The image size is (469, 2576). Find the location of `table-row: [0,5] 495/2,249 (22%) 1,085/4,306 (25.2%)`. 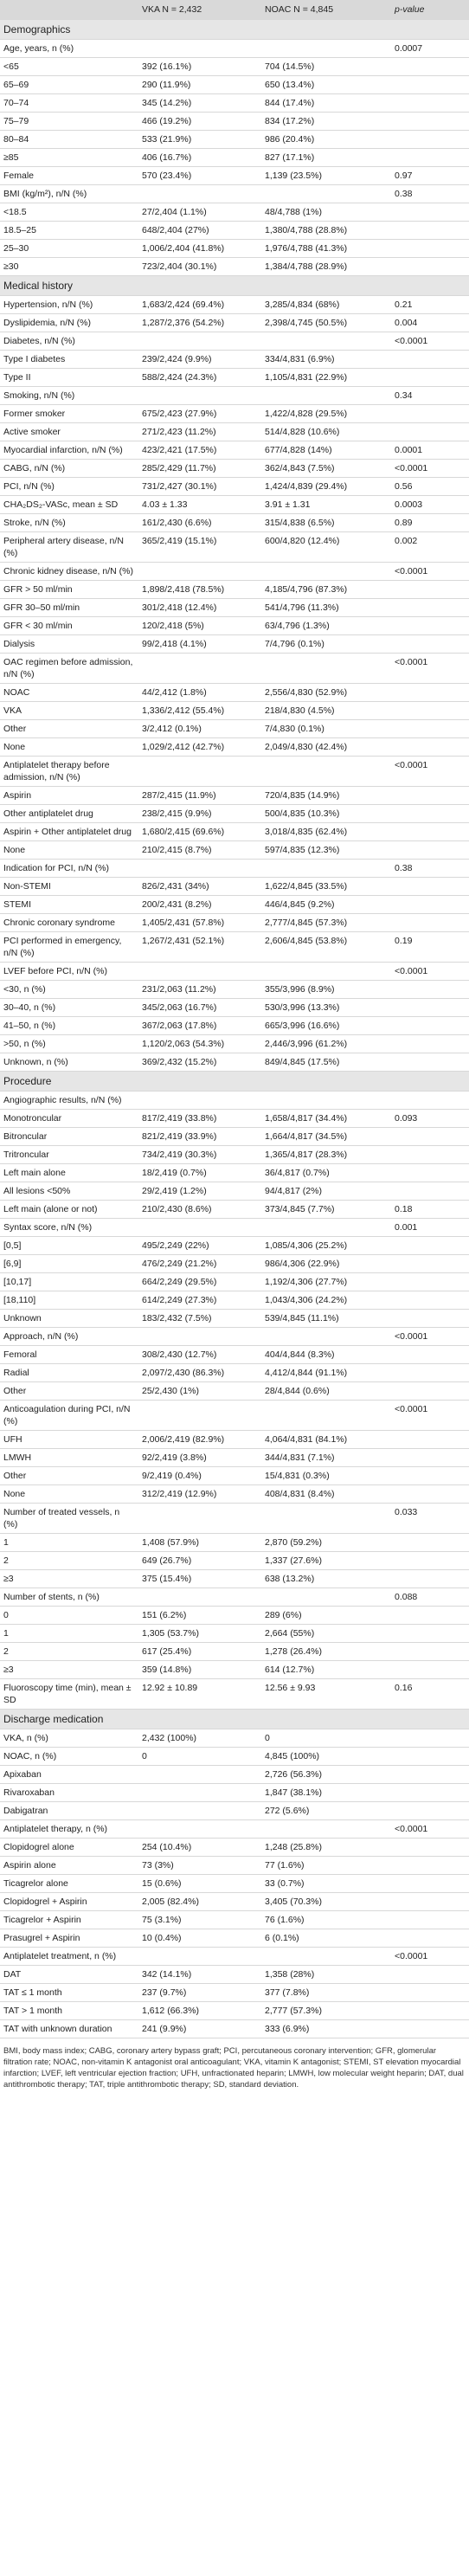

table-row: [0,5] 495/2,249 (22%) 1,085/4,306 (25.2%) is located at coordinates (234, 1245).